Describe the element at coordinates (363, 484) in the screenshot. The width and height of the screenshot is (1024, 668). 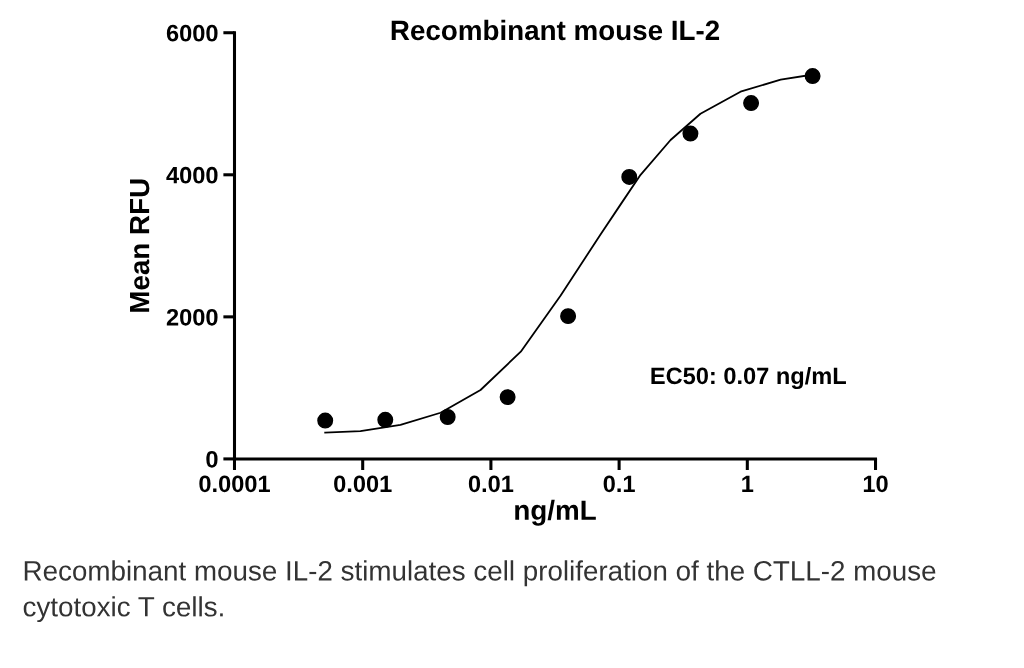
I see `x-tick-label: 0.001` at that location.